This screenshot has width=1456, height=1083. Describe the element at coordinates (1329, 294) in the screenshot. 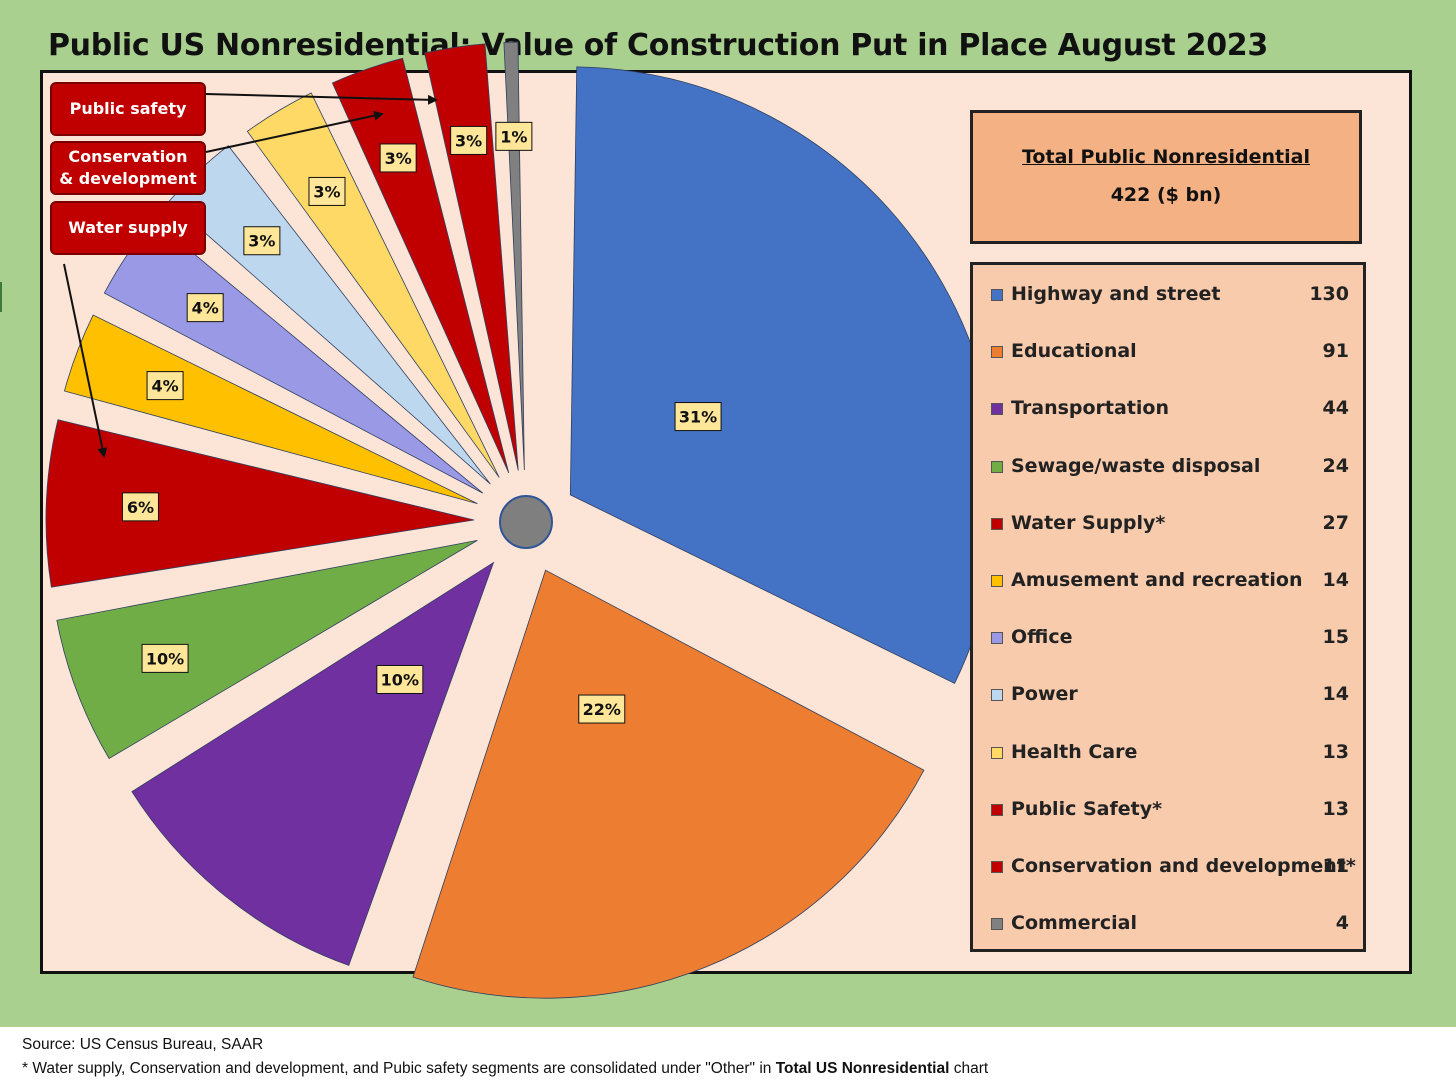

I see `legend-value: 130` at that location.